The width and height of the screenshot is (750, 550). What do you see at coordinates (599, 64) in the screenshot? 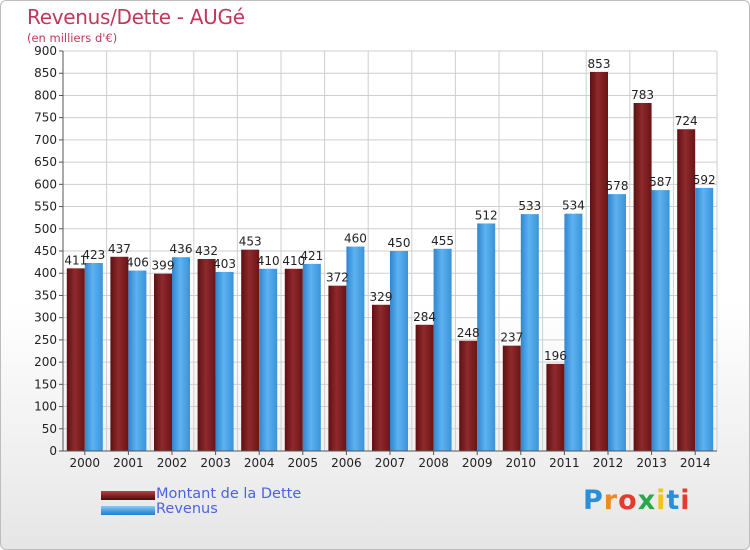
I see `value-label-dette: 853` at bounding box center [599, 64].